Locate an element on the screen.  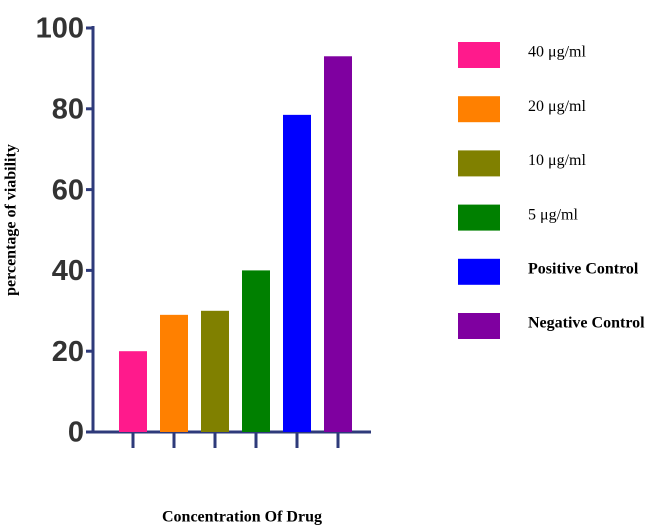
y-tick-label: 40 is located at coordinates (68, 271).